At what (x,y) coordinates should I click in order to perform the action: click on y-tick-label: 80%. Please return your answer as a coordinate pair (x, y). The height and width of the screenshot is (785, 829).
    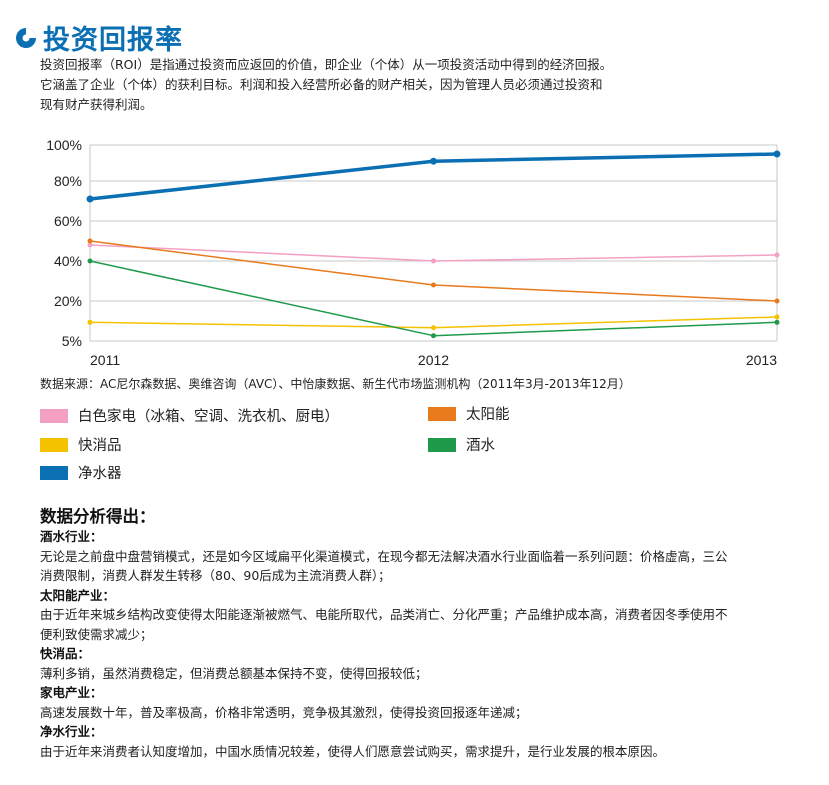
    Looking at the image, I should click on (68, 181).